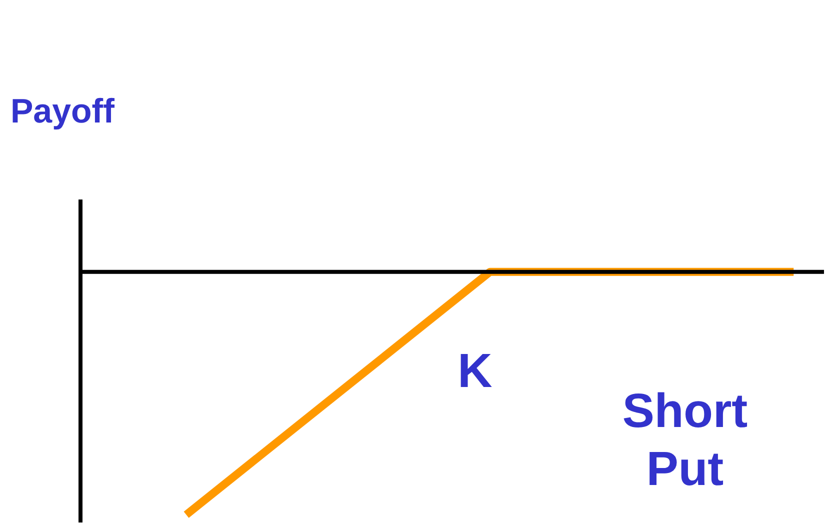  What do you see at coordinates (475, 371) in the screenshot?
I see `annotation: K` at bounding box center [475, 371].